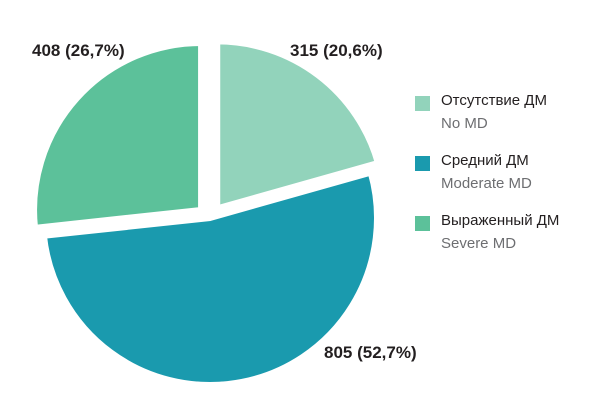 The width and height of the screenshot is (600, 406). I want to click on legend-label: Средний ДМ, so click(485, 160).